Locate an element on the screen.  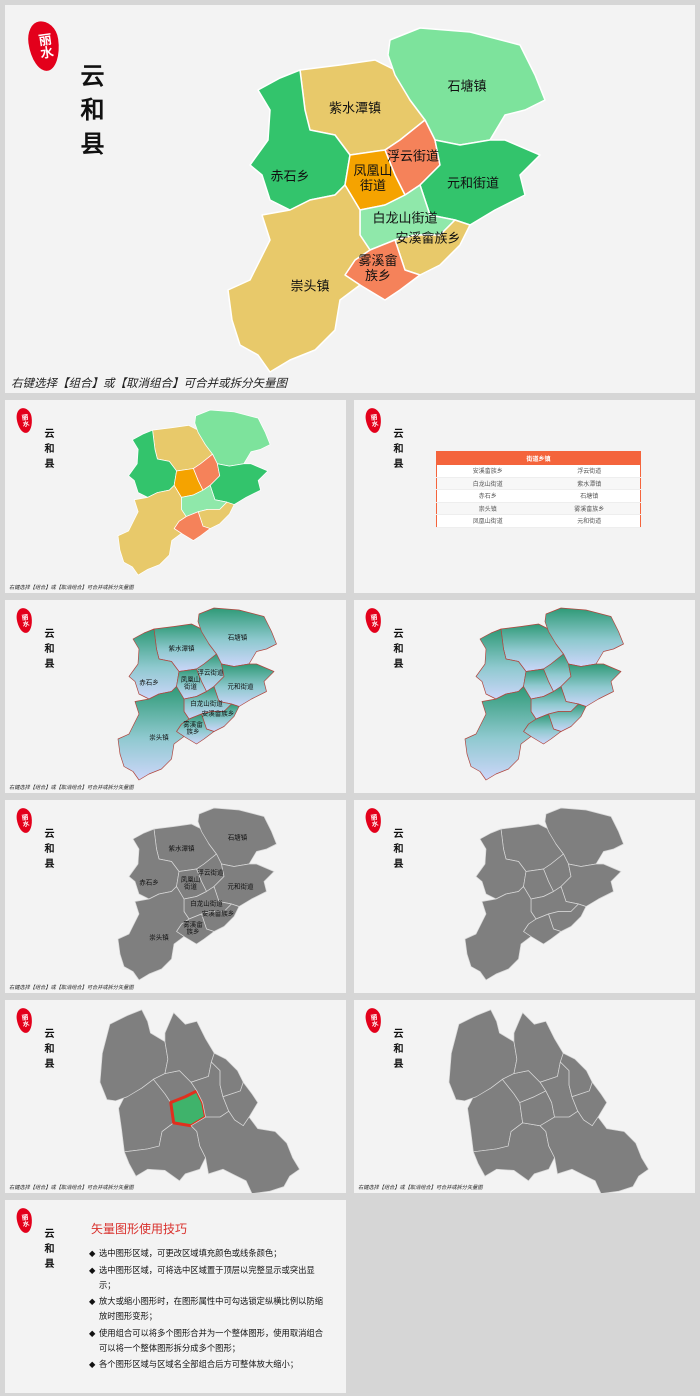
tip: 选中图形区域，可将选中区域置于顶层以完整显示或突出显示； is located at coordinates (208, 1278).